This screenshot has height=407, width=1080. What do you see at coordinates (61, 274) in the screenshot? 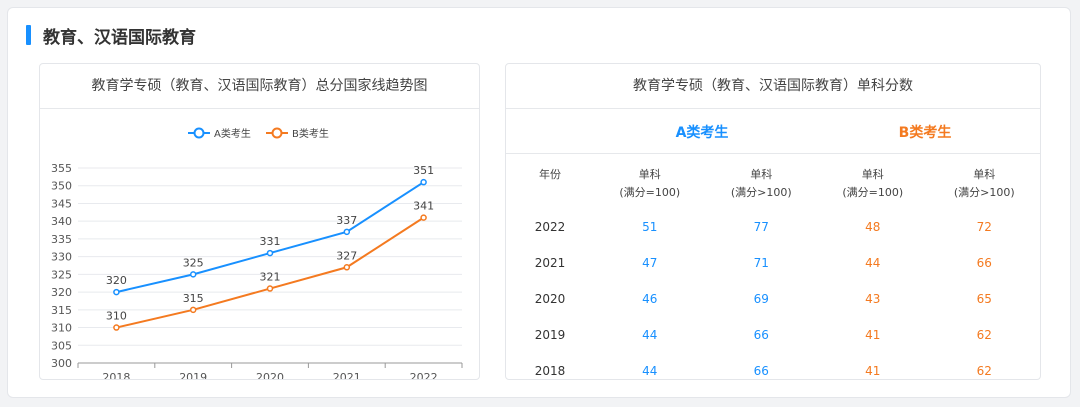
I see `y-tick-label: 325` at bounding box center [61, 274].